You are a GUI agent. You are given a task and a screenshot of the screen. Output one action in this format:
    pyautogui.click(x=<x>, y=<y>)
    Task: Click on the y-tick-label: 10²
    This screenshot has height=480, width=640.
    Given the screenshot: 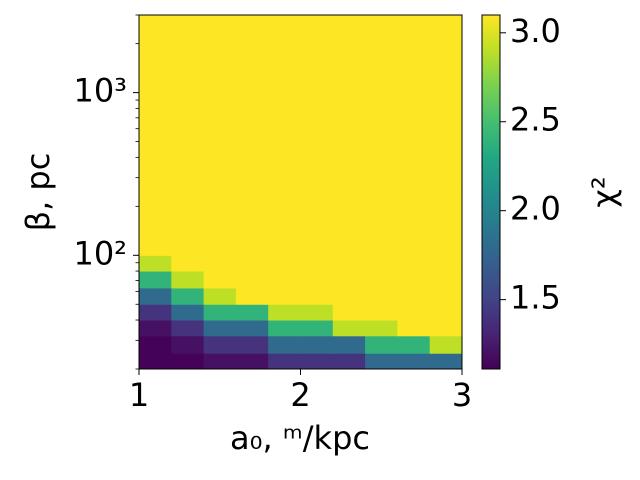 What is the action you would take?
    pyautogui.click(x=100, y=253)
    